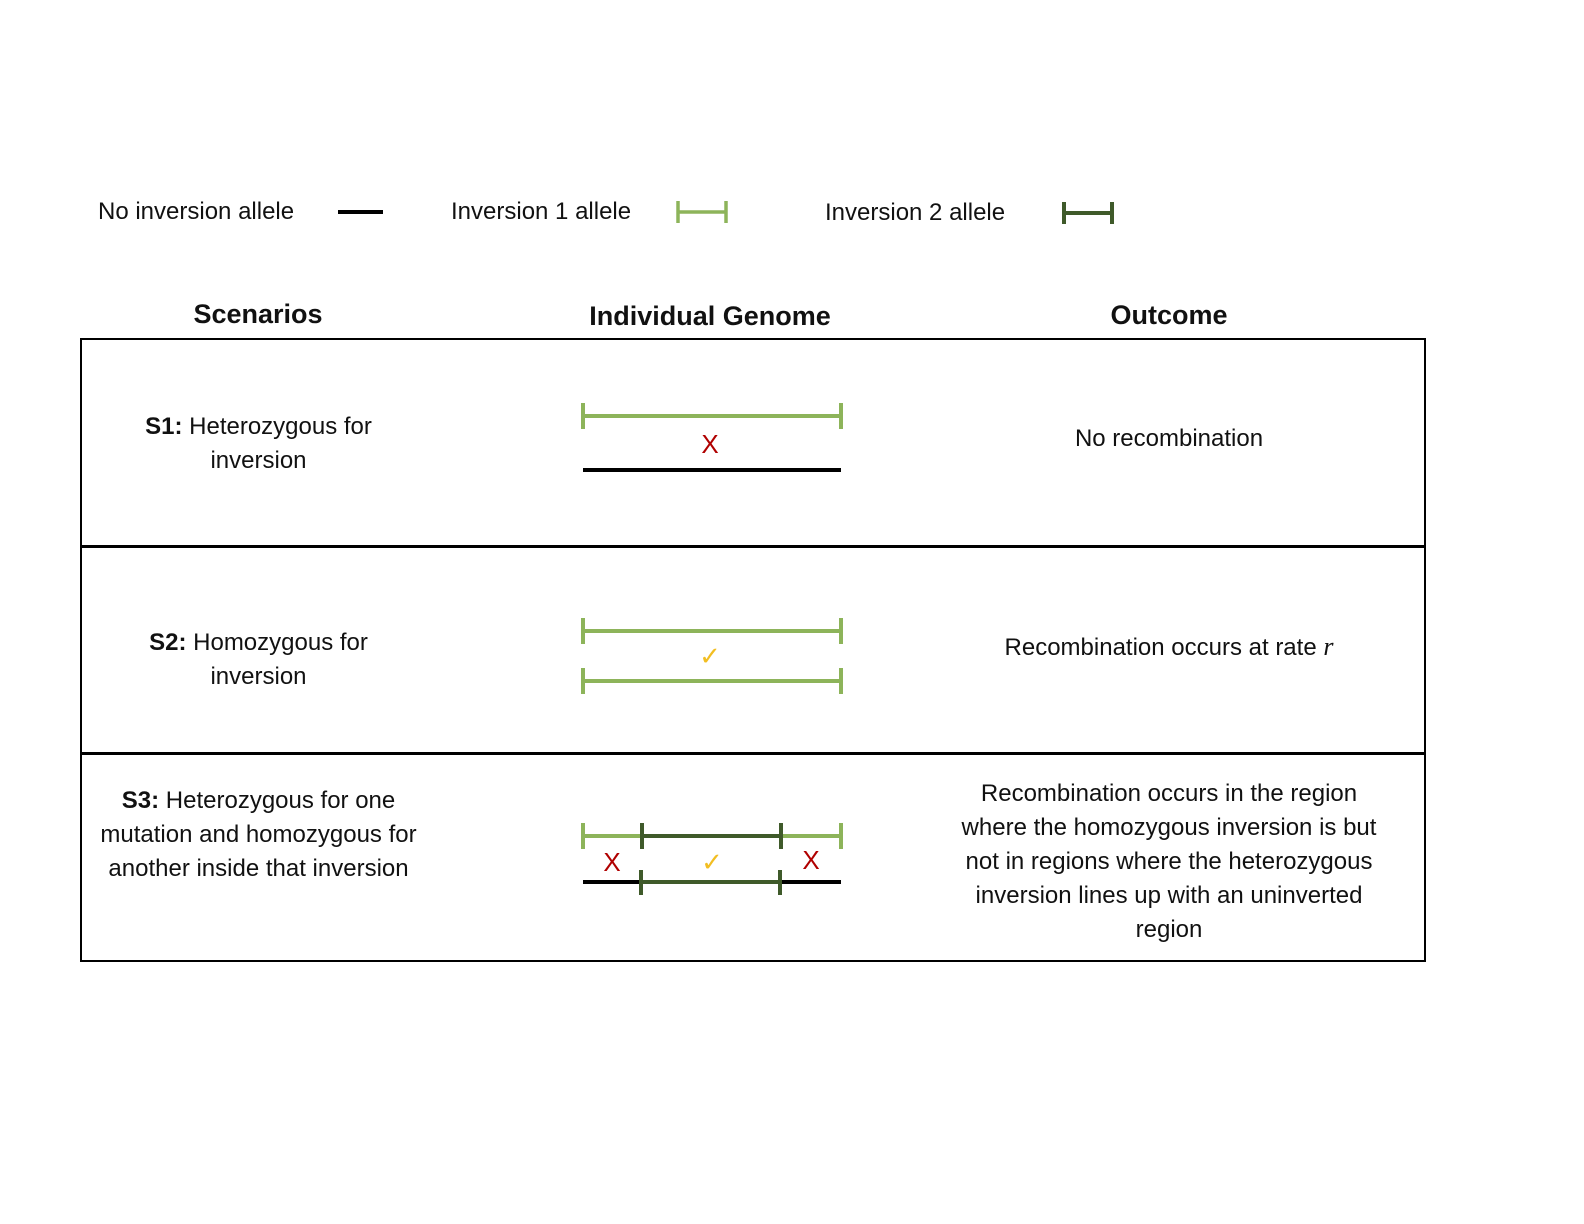 This screenshot has height=1224, width=1584. What do you see at coordinates (1169, 315) in the screenshot?
I see `header-outcome: Outcome` at bounding box center [1169, 315].